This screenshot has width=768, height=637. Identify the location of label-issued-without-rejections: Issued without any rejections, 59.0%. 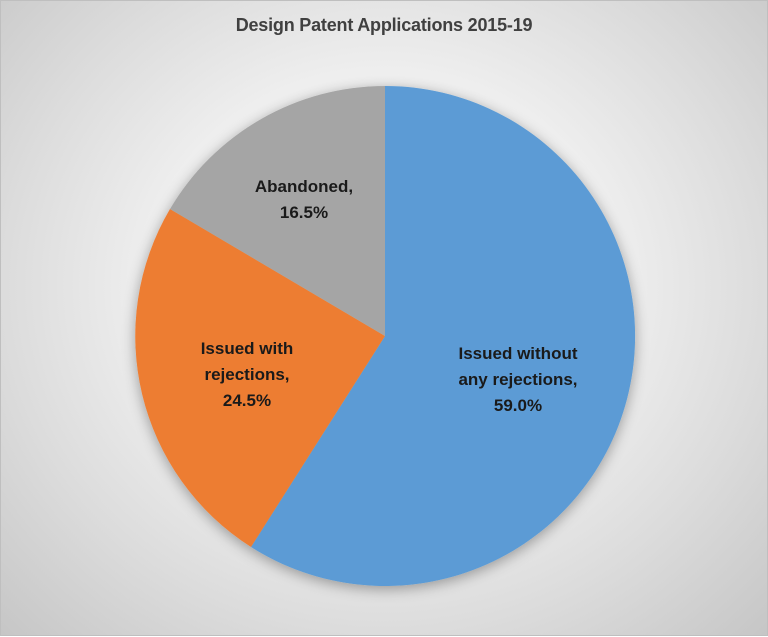
(518, 379).